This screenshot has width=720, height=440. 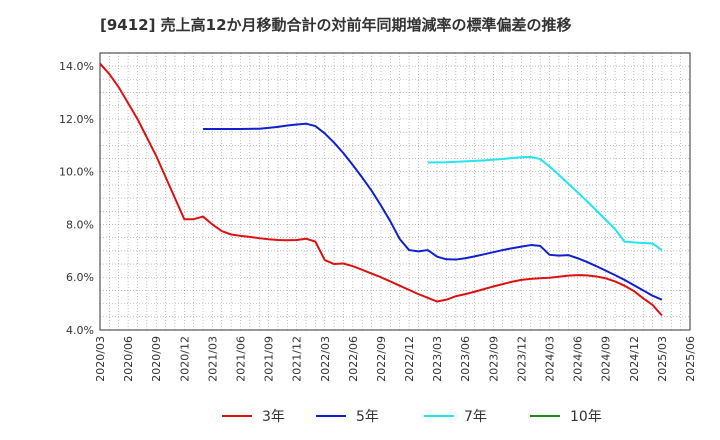 What do you see at coordinates (269, 359) in the screenshot?
I see `x-tick-label: 2021/09` at bounding box center [269, 359].